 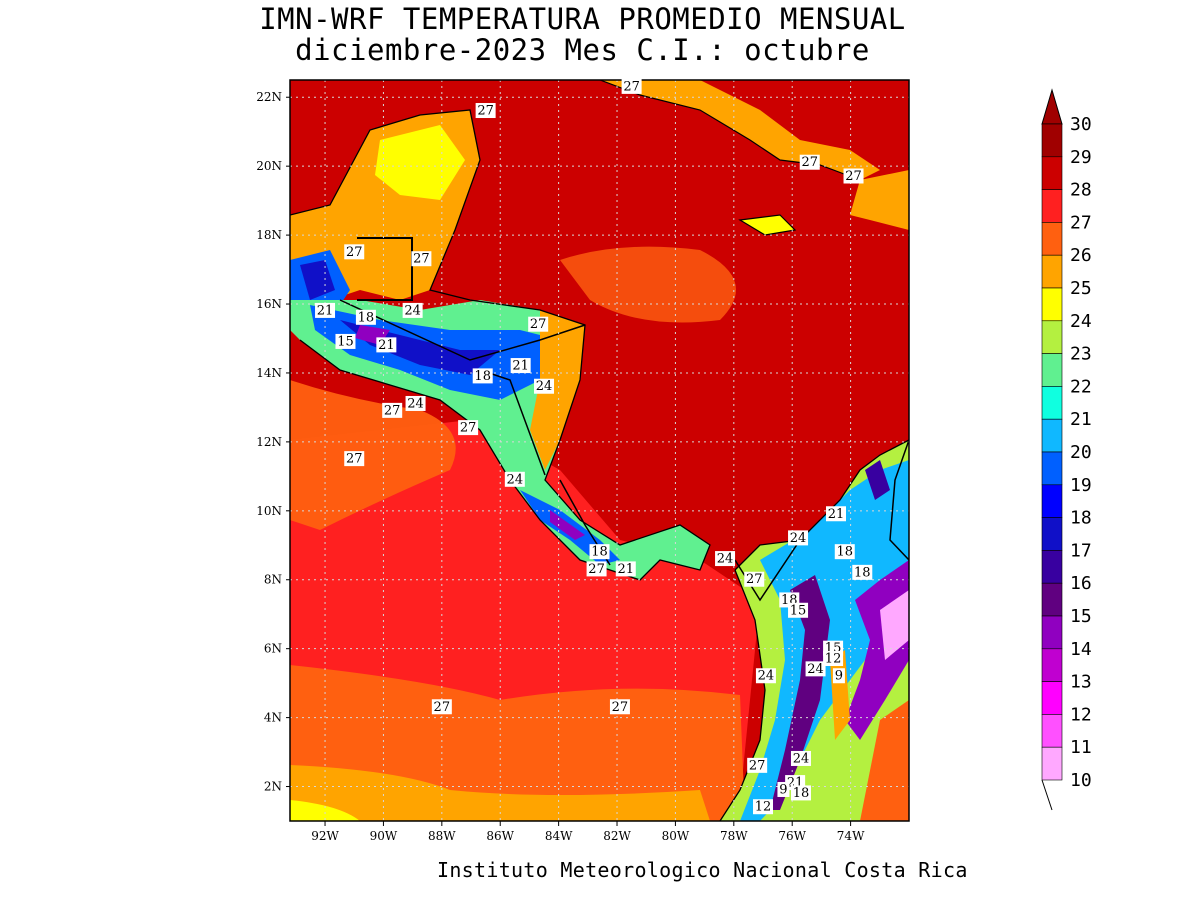 What do you see at coordinates (767, 225) in the screenshot?
I see `jamaica-land` at bounding box center [767, 225].